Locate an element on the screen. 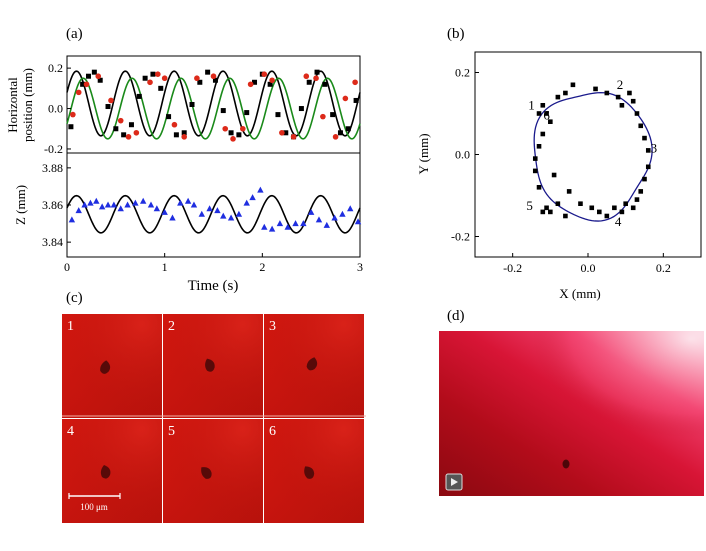 This screenshot has width=706, height=551. horizontal-position-plot: 0.2 0.0 -0.2 Horizontal position (mm) is located at coordinates (183, 105).